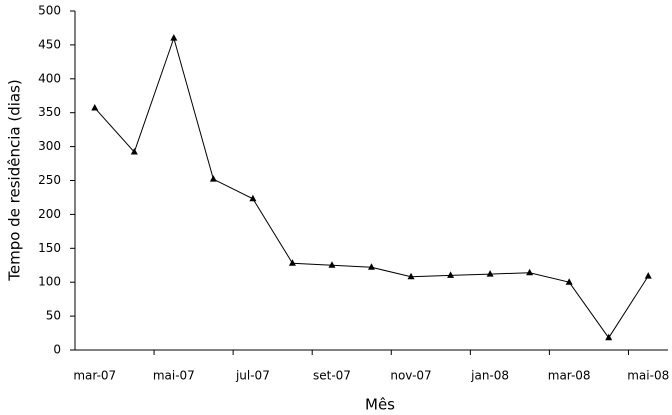 The image size is (672, 415). I want to click on x-tick-label: nov-07, so click(410, 376).